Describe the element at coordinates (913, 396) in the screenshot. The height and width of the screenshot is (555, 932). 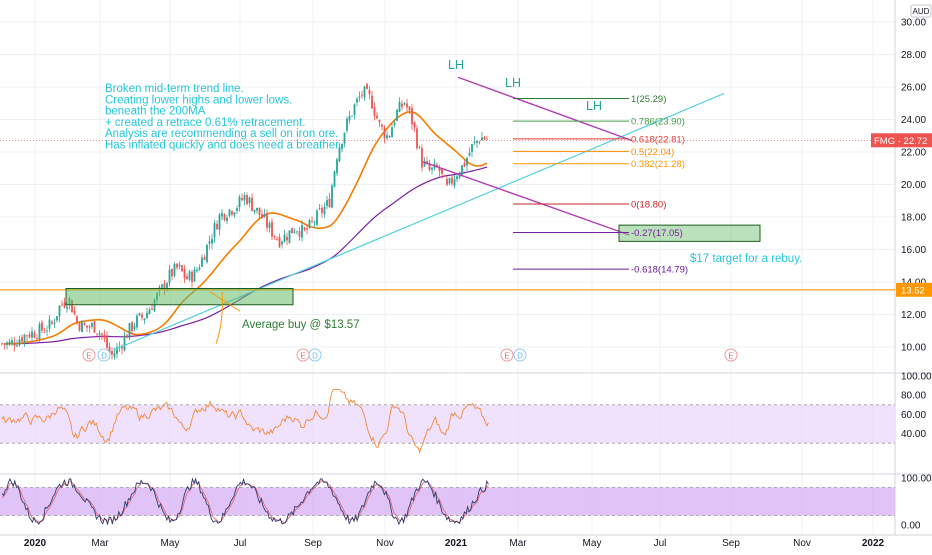
I see `rsi-axis-tick: 80.00` at that location.